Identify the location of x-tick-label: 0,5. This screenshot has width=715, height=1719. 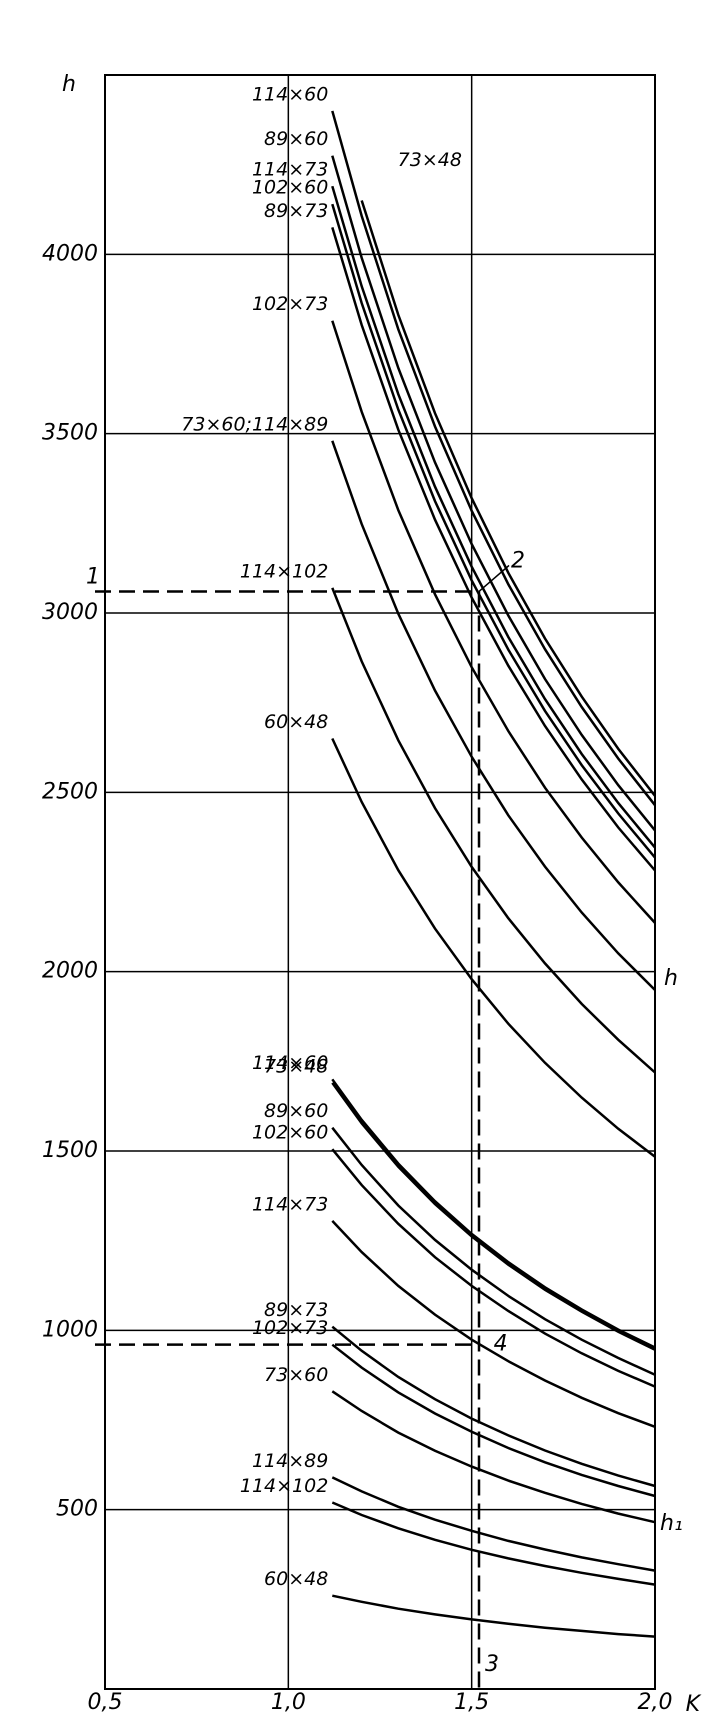
(105, 1702).